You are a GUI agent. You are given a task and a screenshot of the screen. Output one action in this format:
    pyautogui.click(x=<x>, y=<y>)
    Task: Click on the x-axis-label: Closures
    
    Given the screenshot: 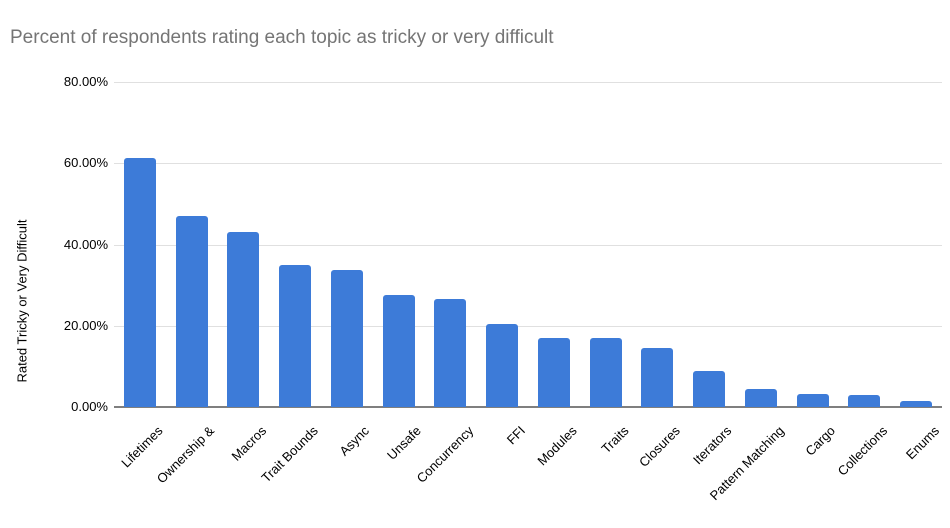 What is the action you would take?
    pyautogui.click(x=659, y=446)
    